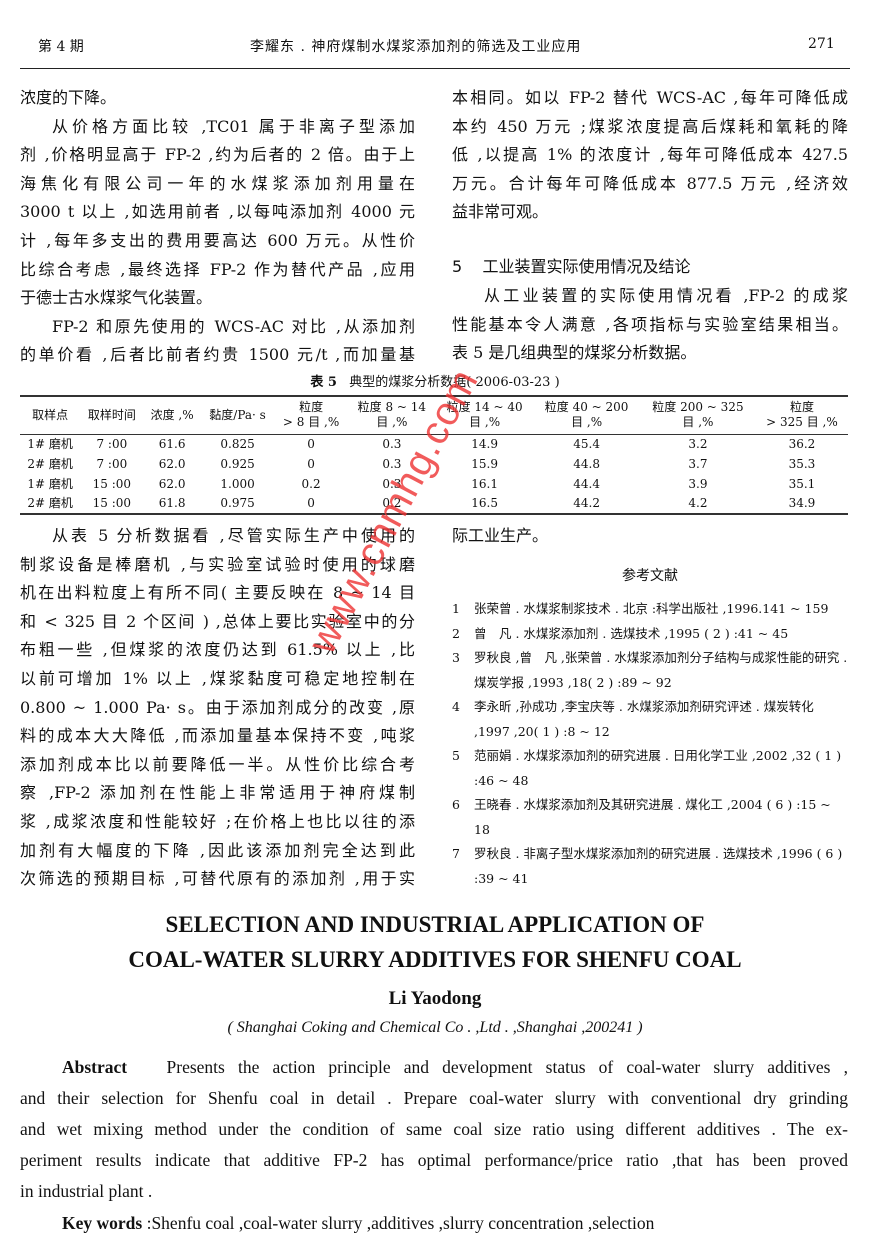 The width and height of the screenshot is (870, 1256). I want to click on table-cell: 44.2, so click(586, 503).